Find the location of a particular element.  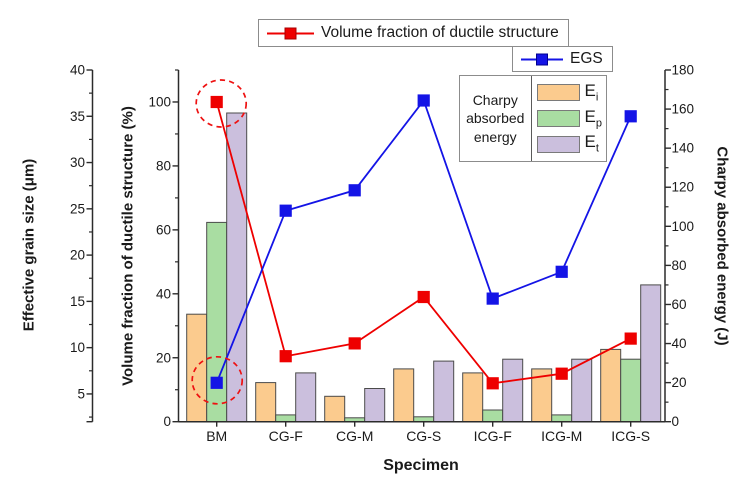

legend-charpy-title-line: Charpy is located at coordinates (495, 99).